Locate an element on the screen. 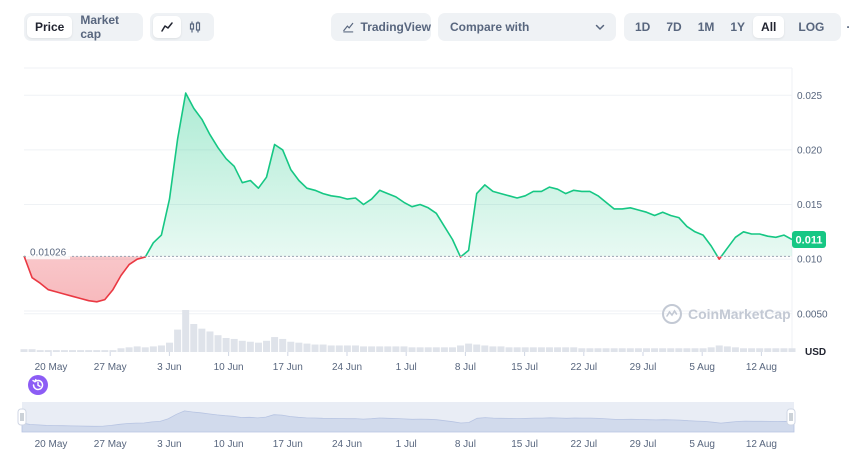  history-button is located at coordinates (38, 385).